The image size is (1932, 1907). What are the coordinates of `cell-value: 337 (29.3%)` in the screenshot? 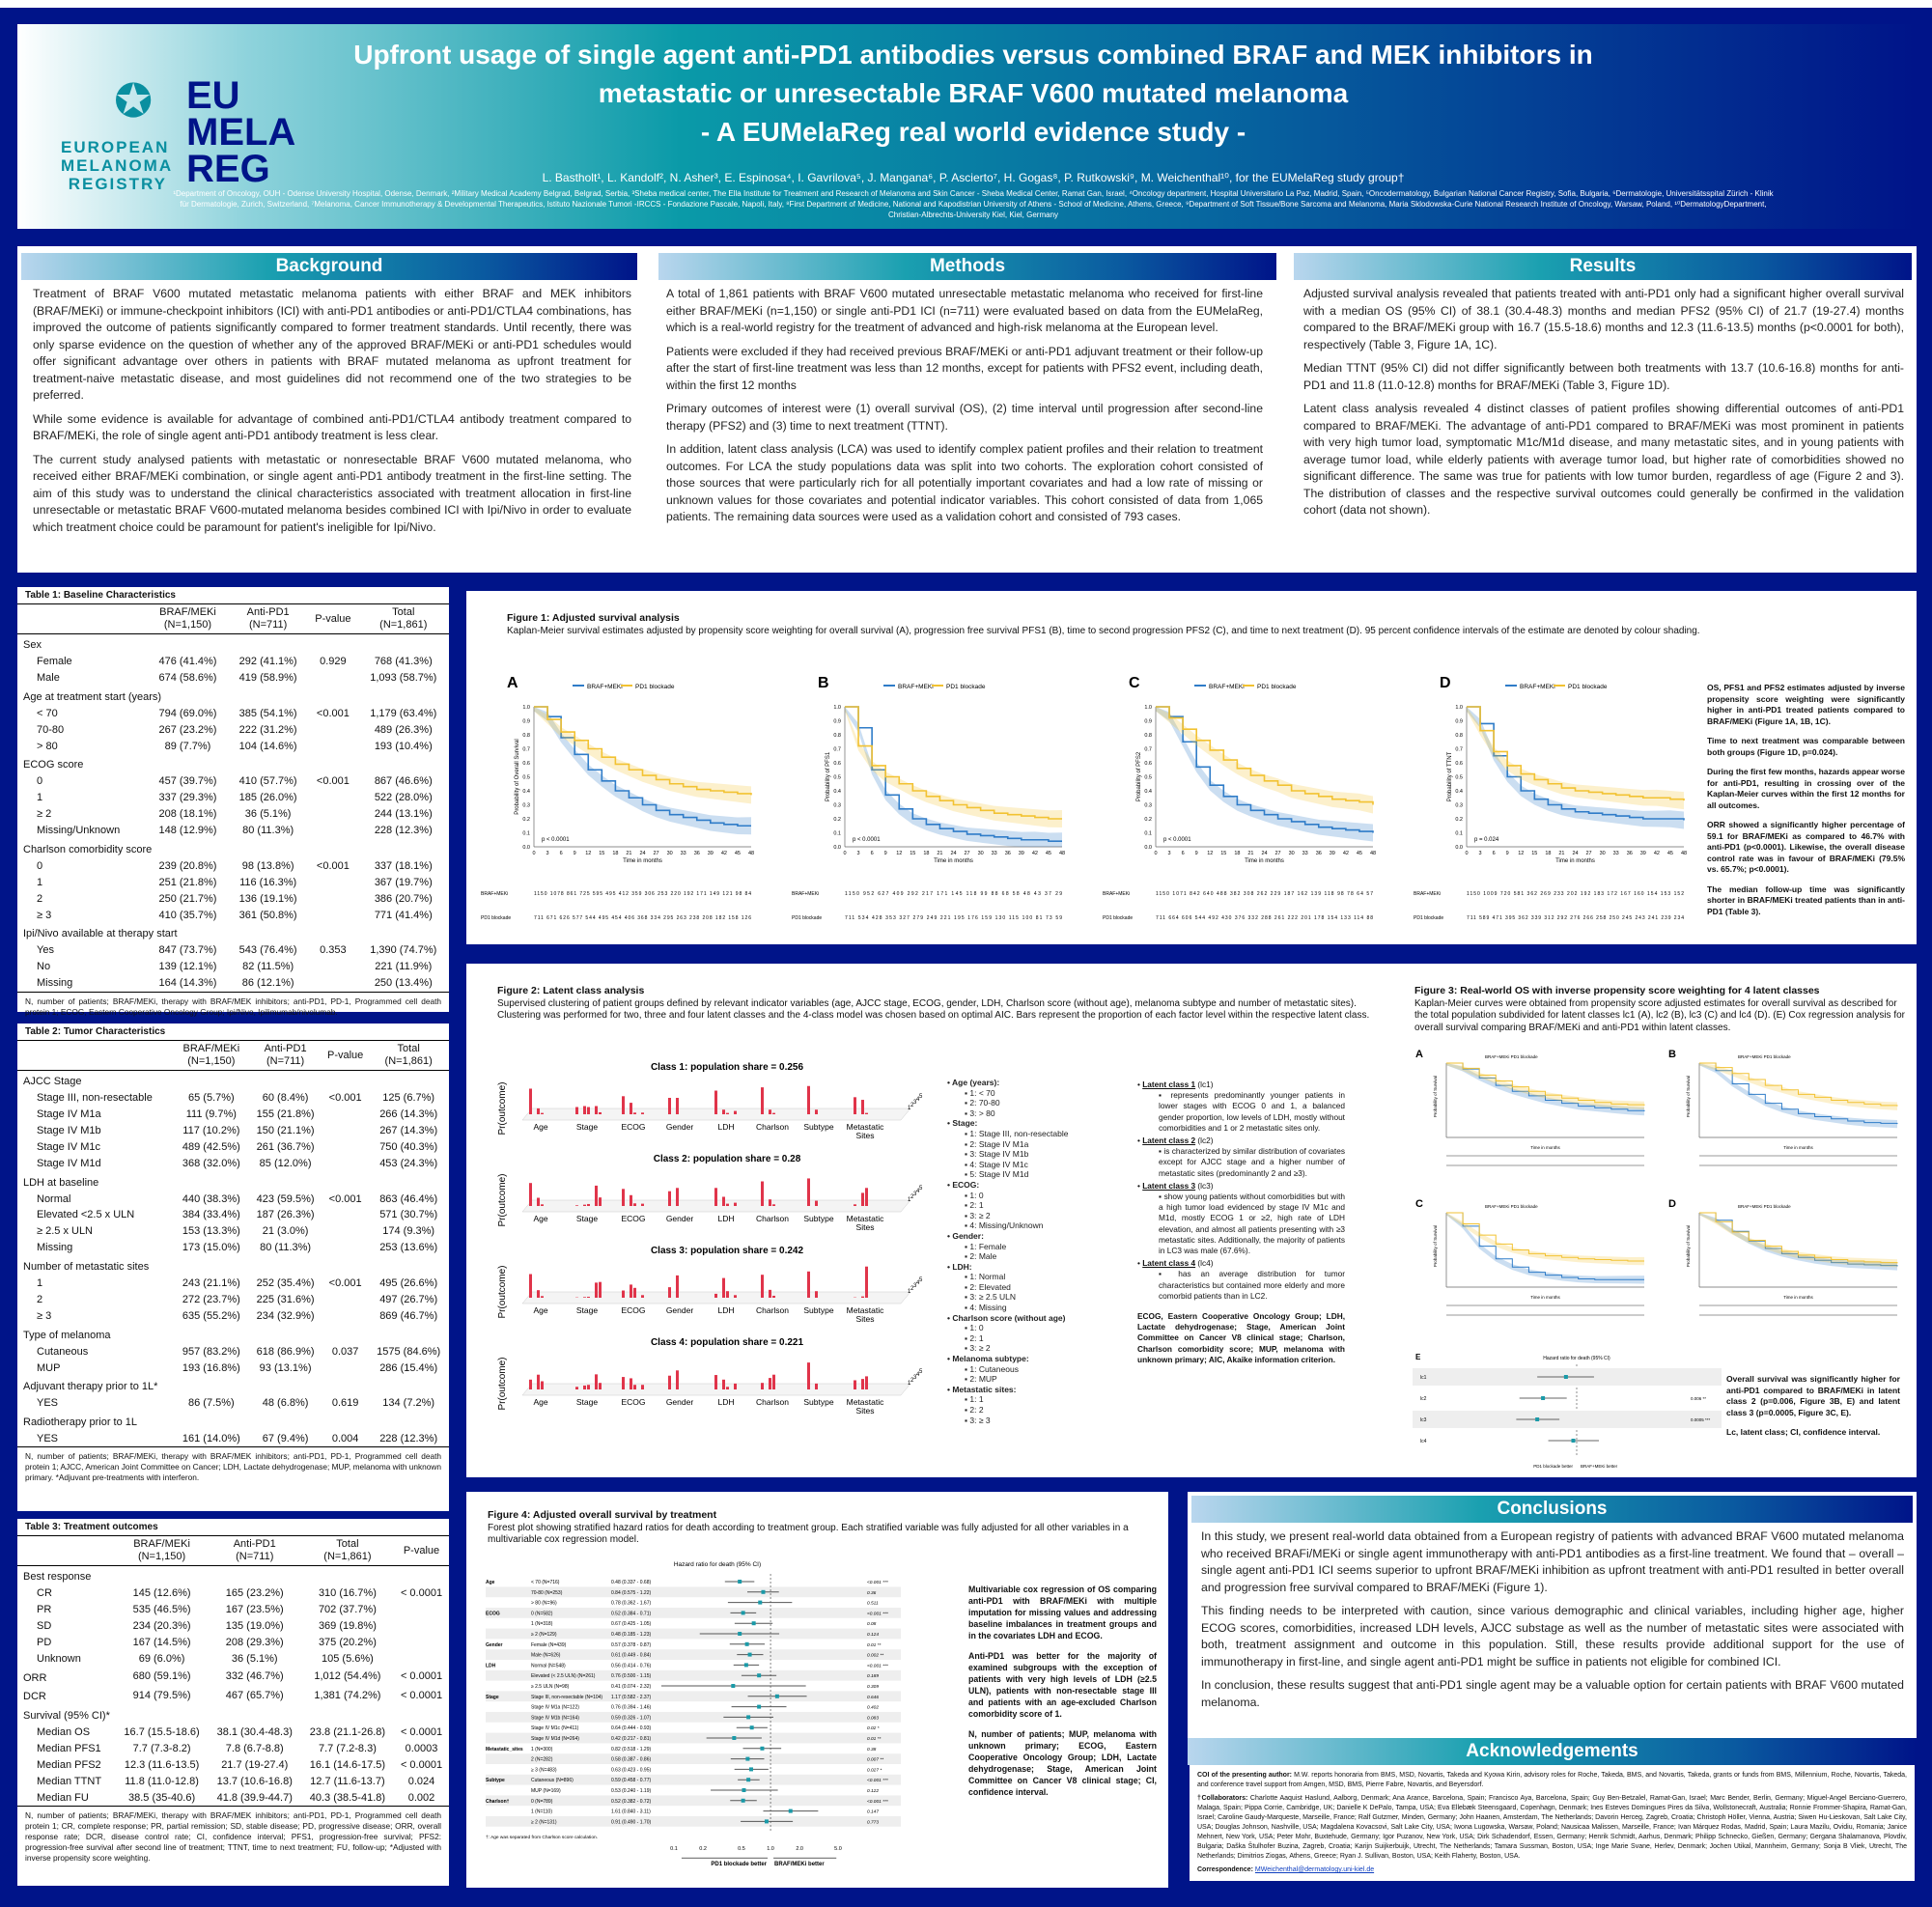 It's located at (188, 798).